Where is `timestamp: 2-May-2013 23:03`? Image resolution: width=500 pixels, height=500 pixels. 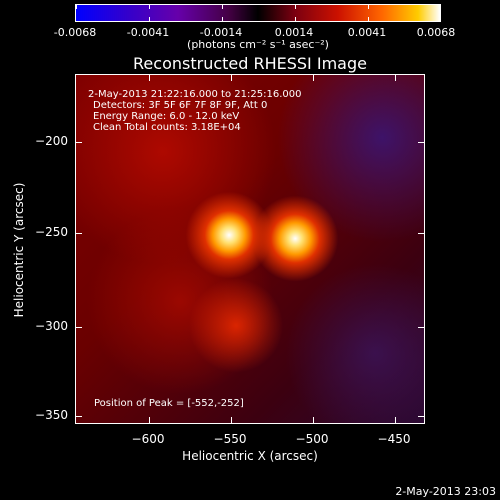
timestamp: 2-May-2013 23:03 is located at coordinates (445, 491).